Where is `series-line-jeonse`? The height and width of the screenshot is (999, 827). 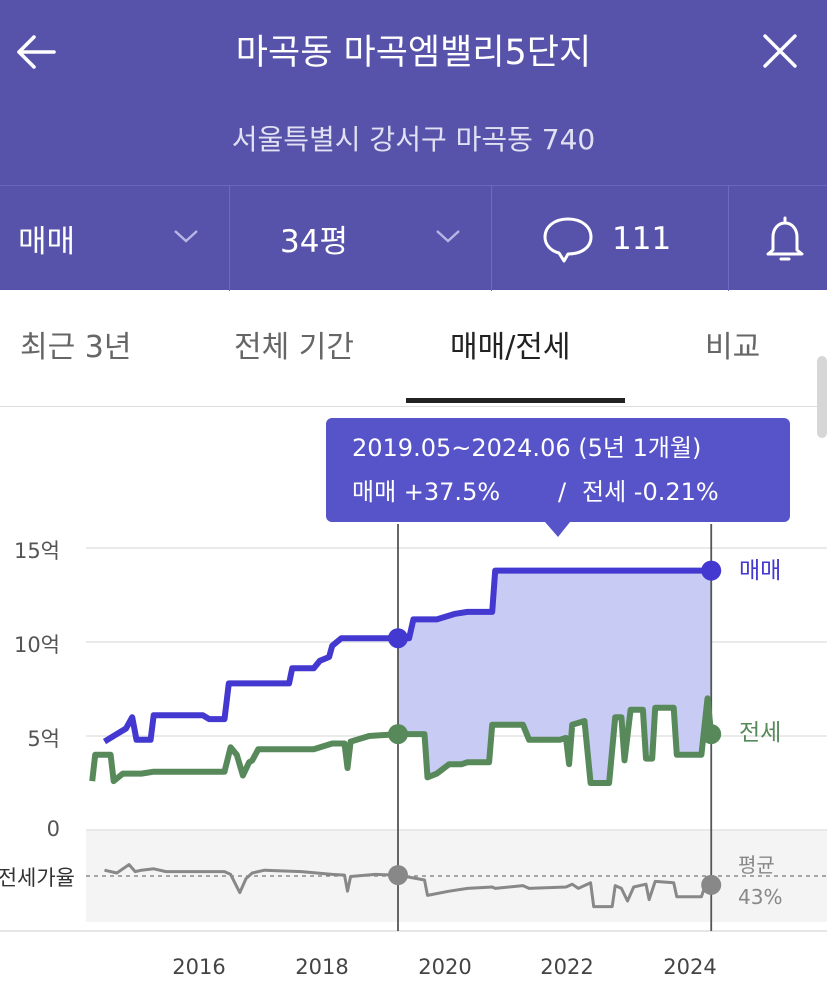
series-line-jeonse is located at coordinates (402, 740).